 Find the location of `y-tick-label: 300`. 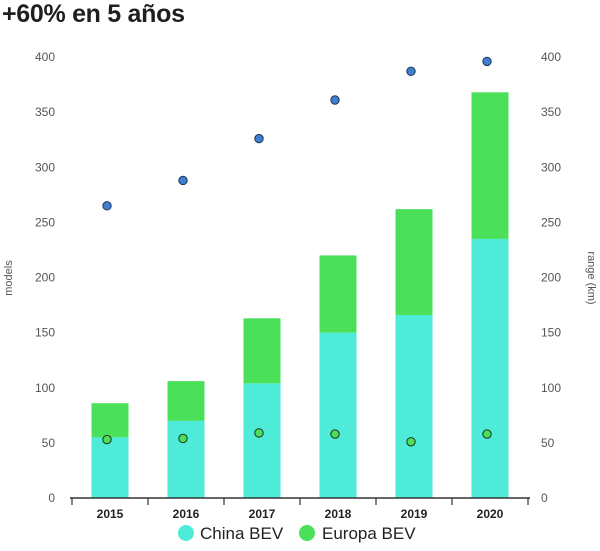

y-tick-label: 300 is located at coordinates (45, 167).